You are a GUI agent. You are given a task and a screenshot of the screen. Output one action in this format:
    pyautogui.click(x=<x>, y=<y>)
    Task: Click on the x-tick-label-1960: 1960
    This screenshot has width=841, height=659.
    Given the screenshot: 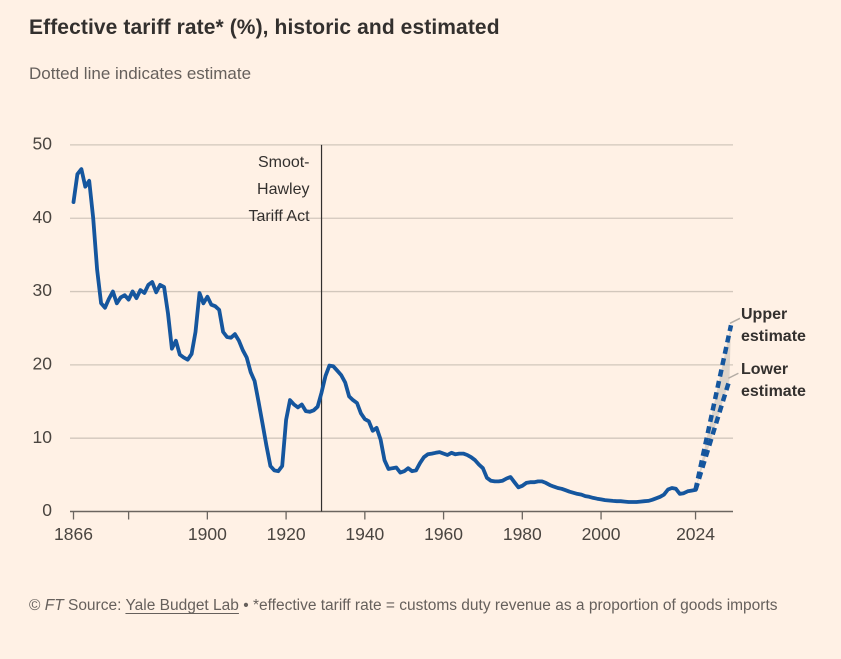 What is the action you would take?
    pyautogui.click(x=443, y=534)
    